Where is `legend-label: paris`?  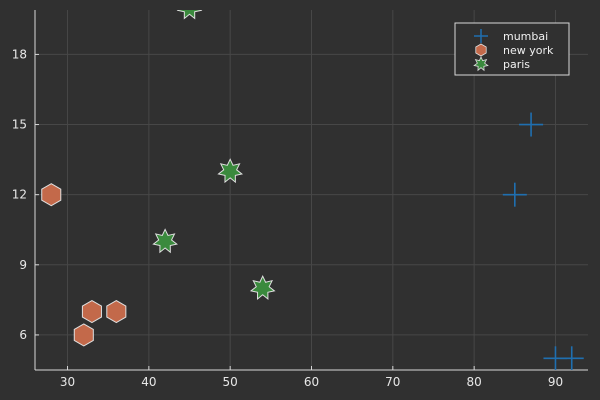
legend-label: paris is located at coordinates (516, 64).